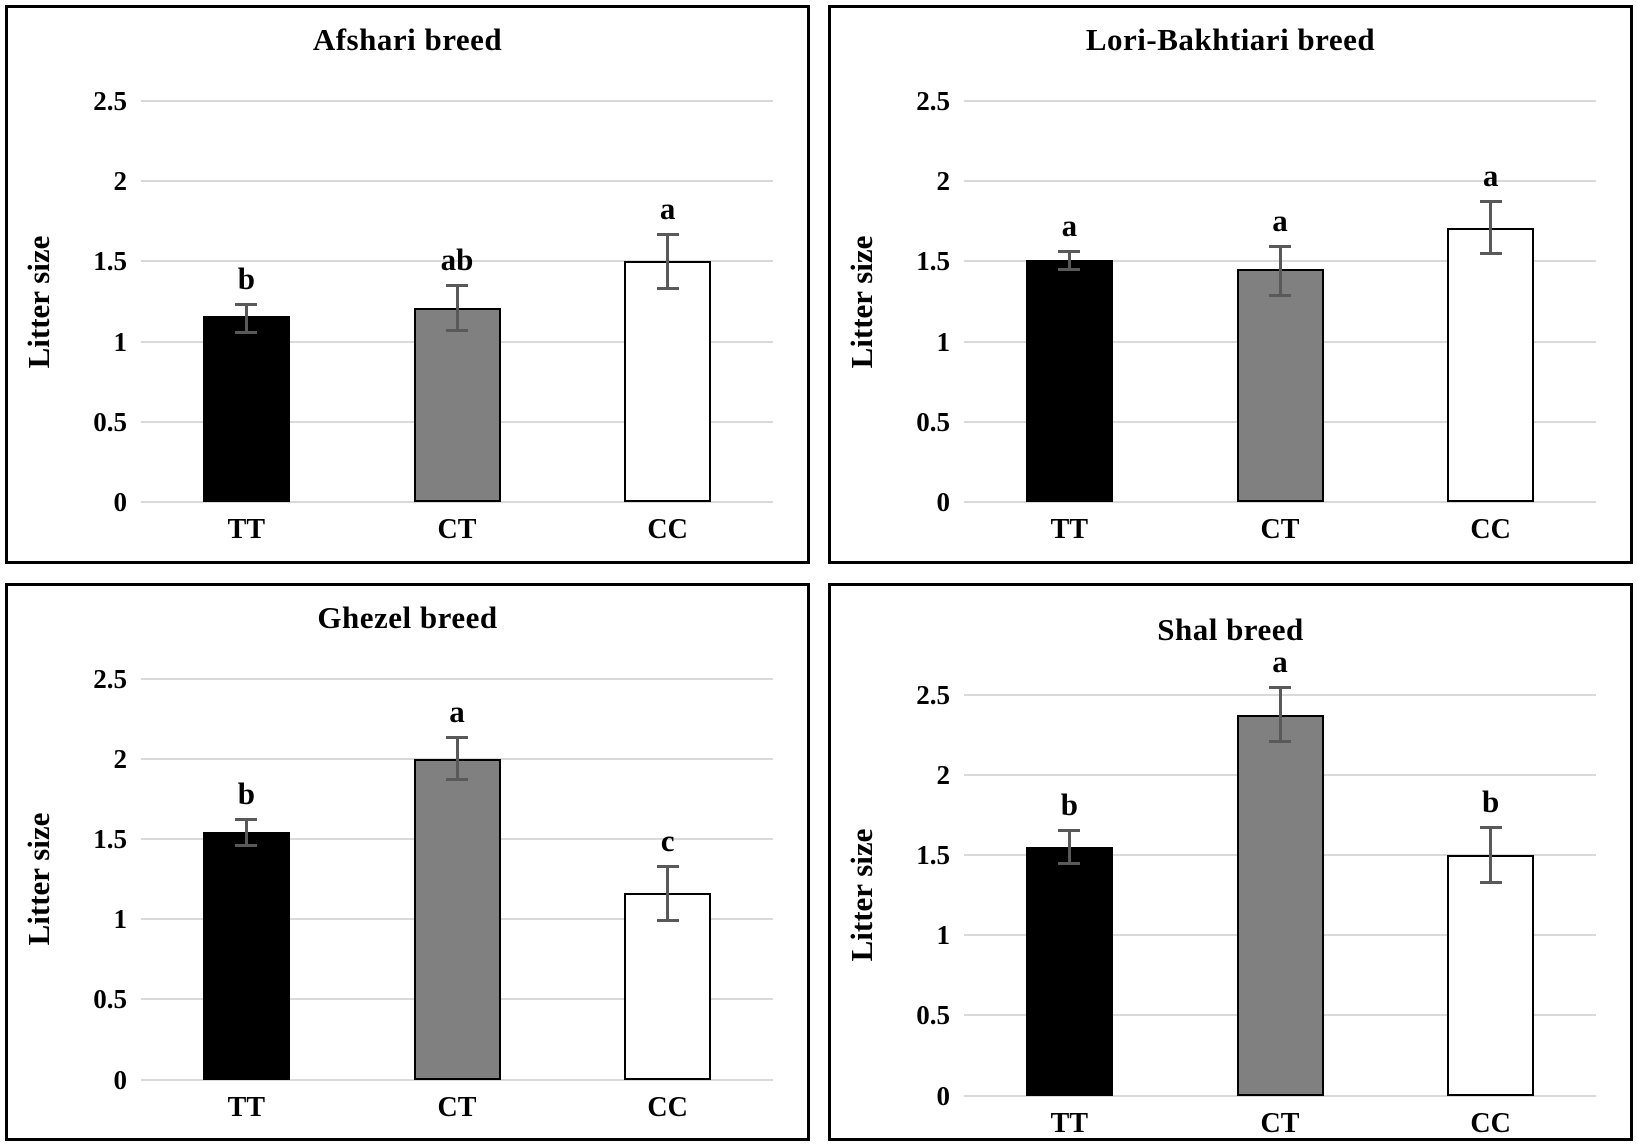 This screenshot has width=1638, height=1146. I want to click on chart-title-ghezel: Ghezel breed, so click(407, 617).